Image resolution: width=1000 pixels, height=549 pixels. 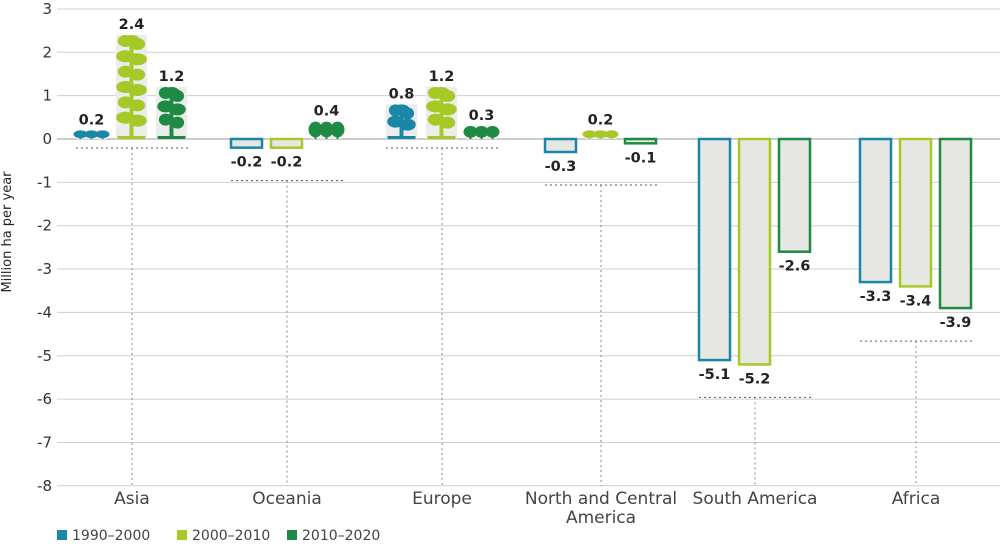 I want to click on data-label: 0.3, so click(x=482, y=116).